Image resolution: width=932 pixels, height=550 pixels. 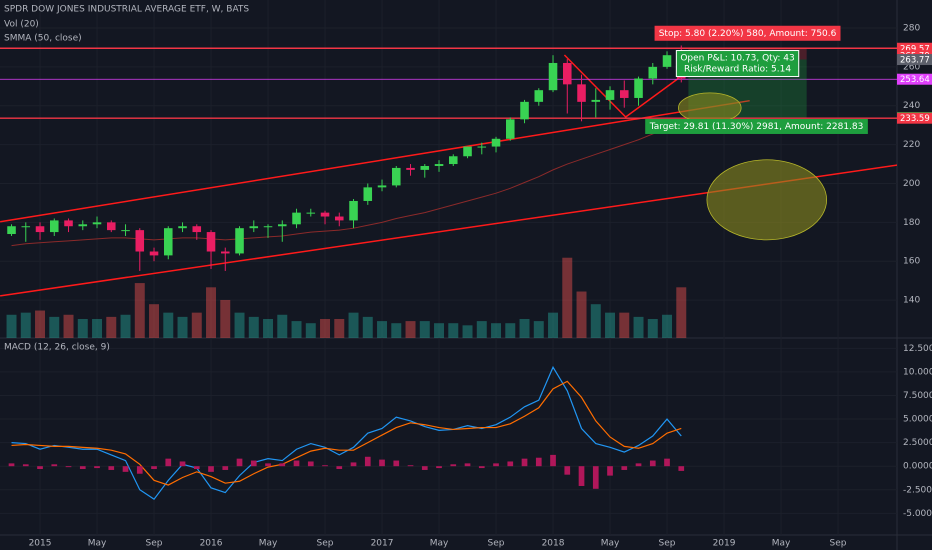 What do you see at coordinates (917, 490) in the screenshot?
I see `y-tick-label: -2.5000` at bounding box center [917, 490].